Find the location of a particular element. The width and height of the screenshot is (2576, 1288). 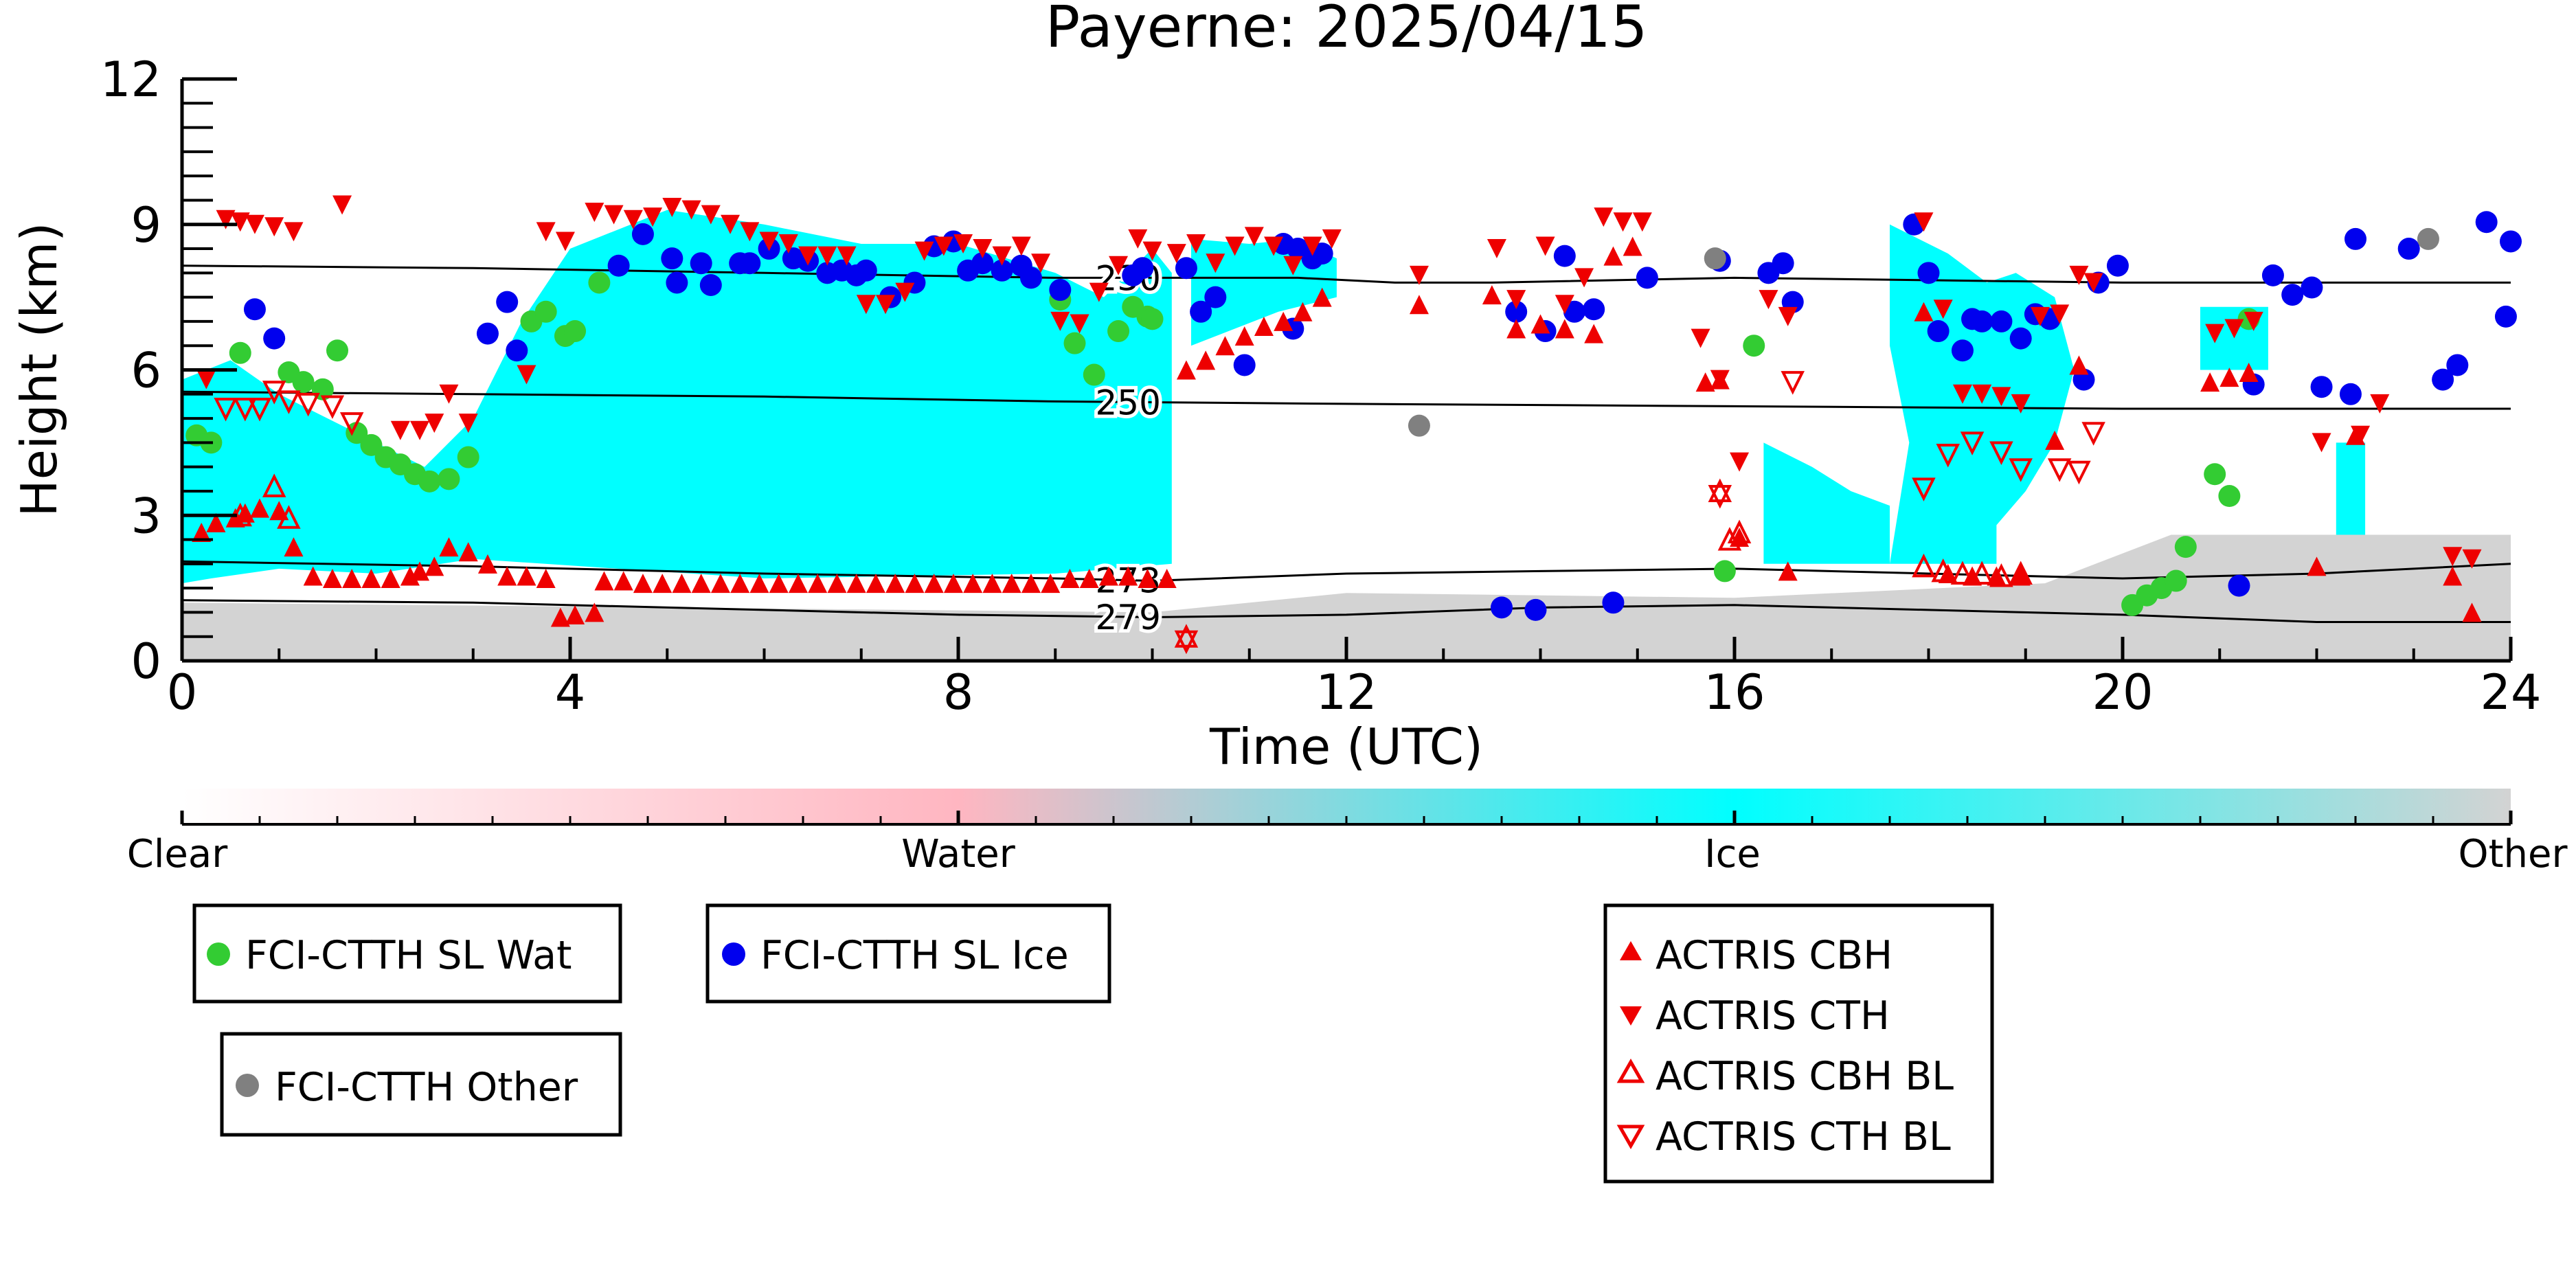

x-axis-label: Time (UTC) is located at coordinates (1346, 747).